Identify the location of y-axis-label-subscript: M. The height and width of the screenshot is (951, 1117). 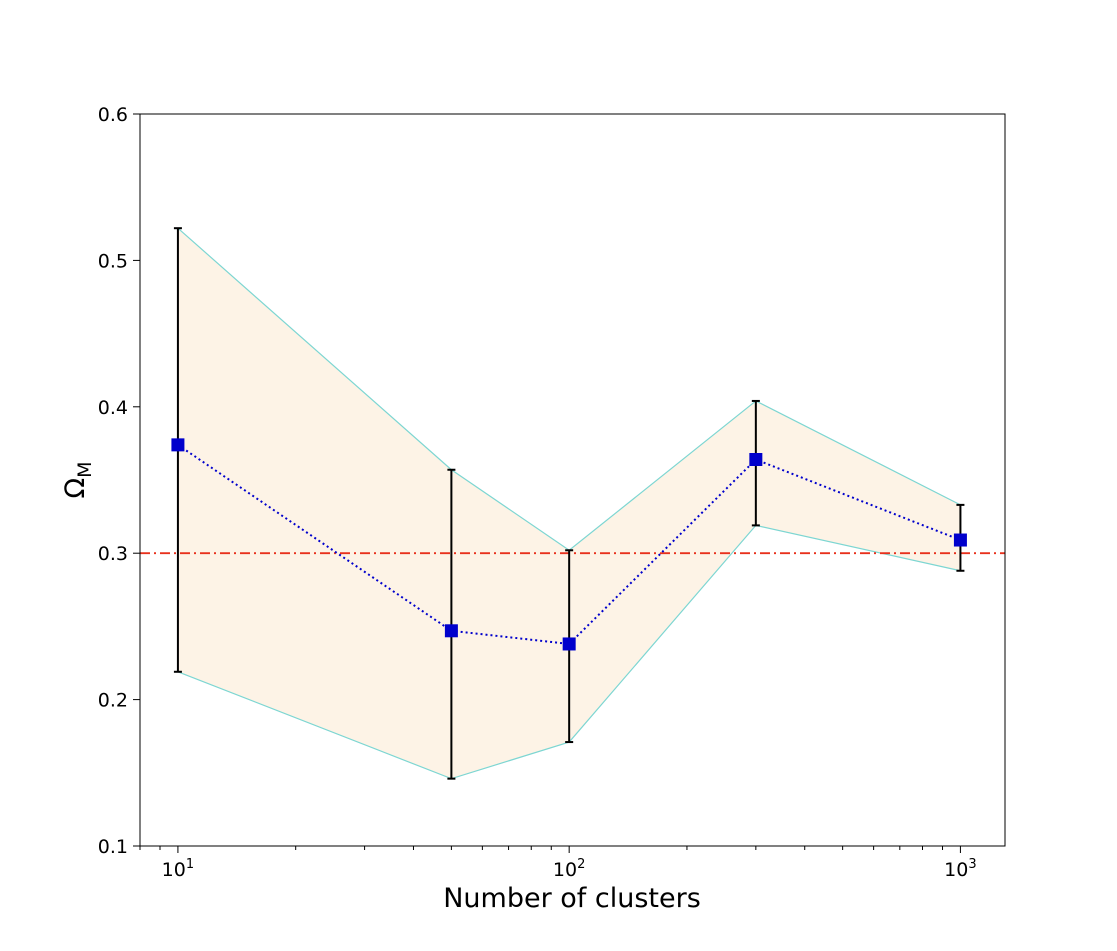
(85, 469).